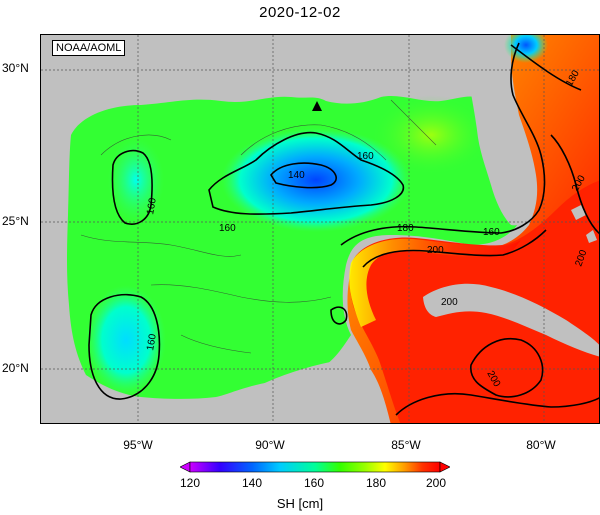 The height and width of the screenshot is (515, 600). What do you see at coordinates (507, 368) in the screenshot?
I see `contour-200-south` at bounding box center [507, 368].